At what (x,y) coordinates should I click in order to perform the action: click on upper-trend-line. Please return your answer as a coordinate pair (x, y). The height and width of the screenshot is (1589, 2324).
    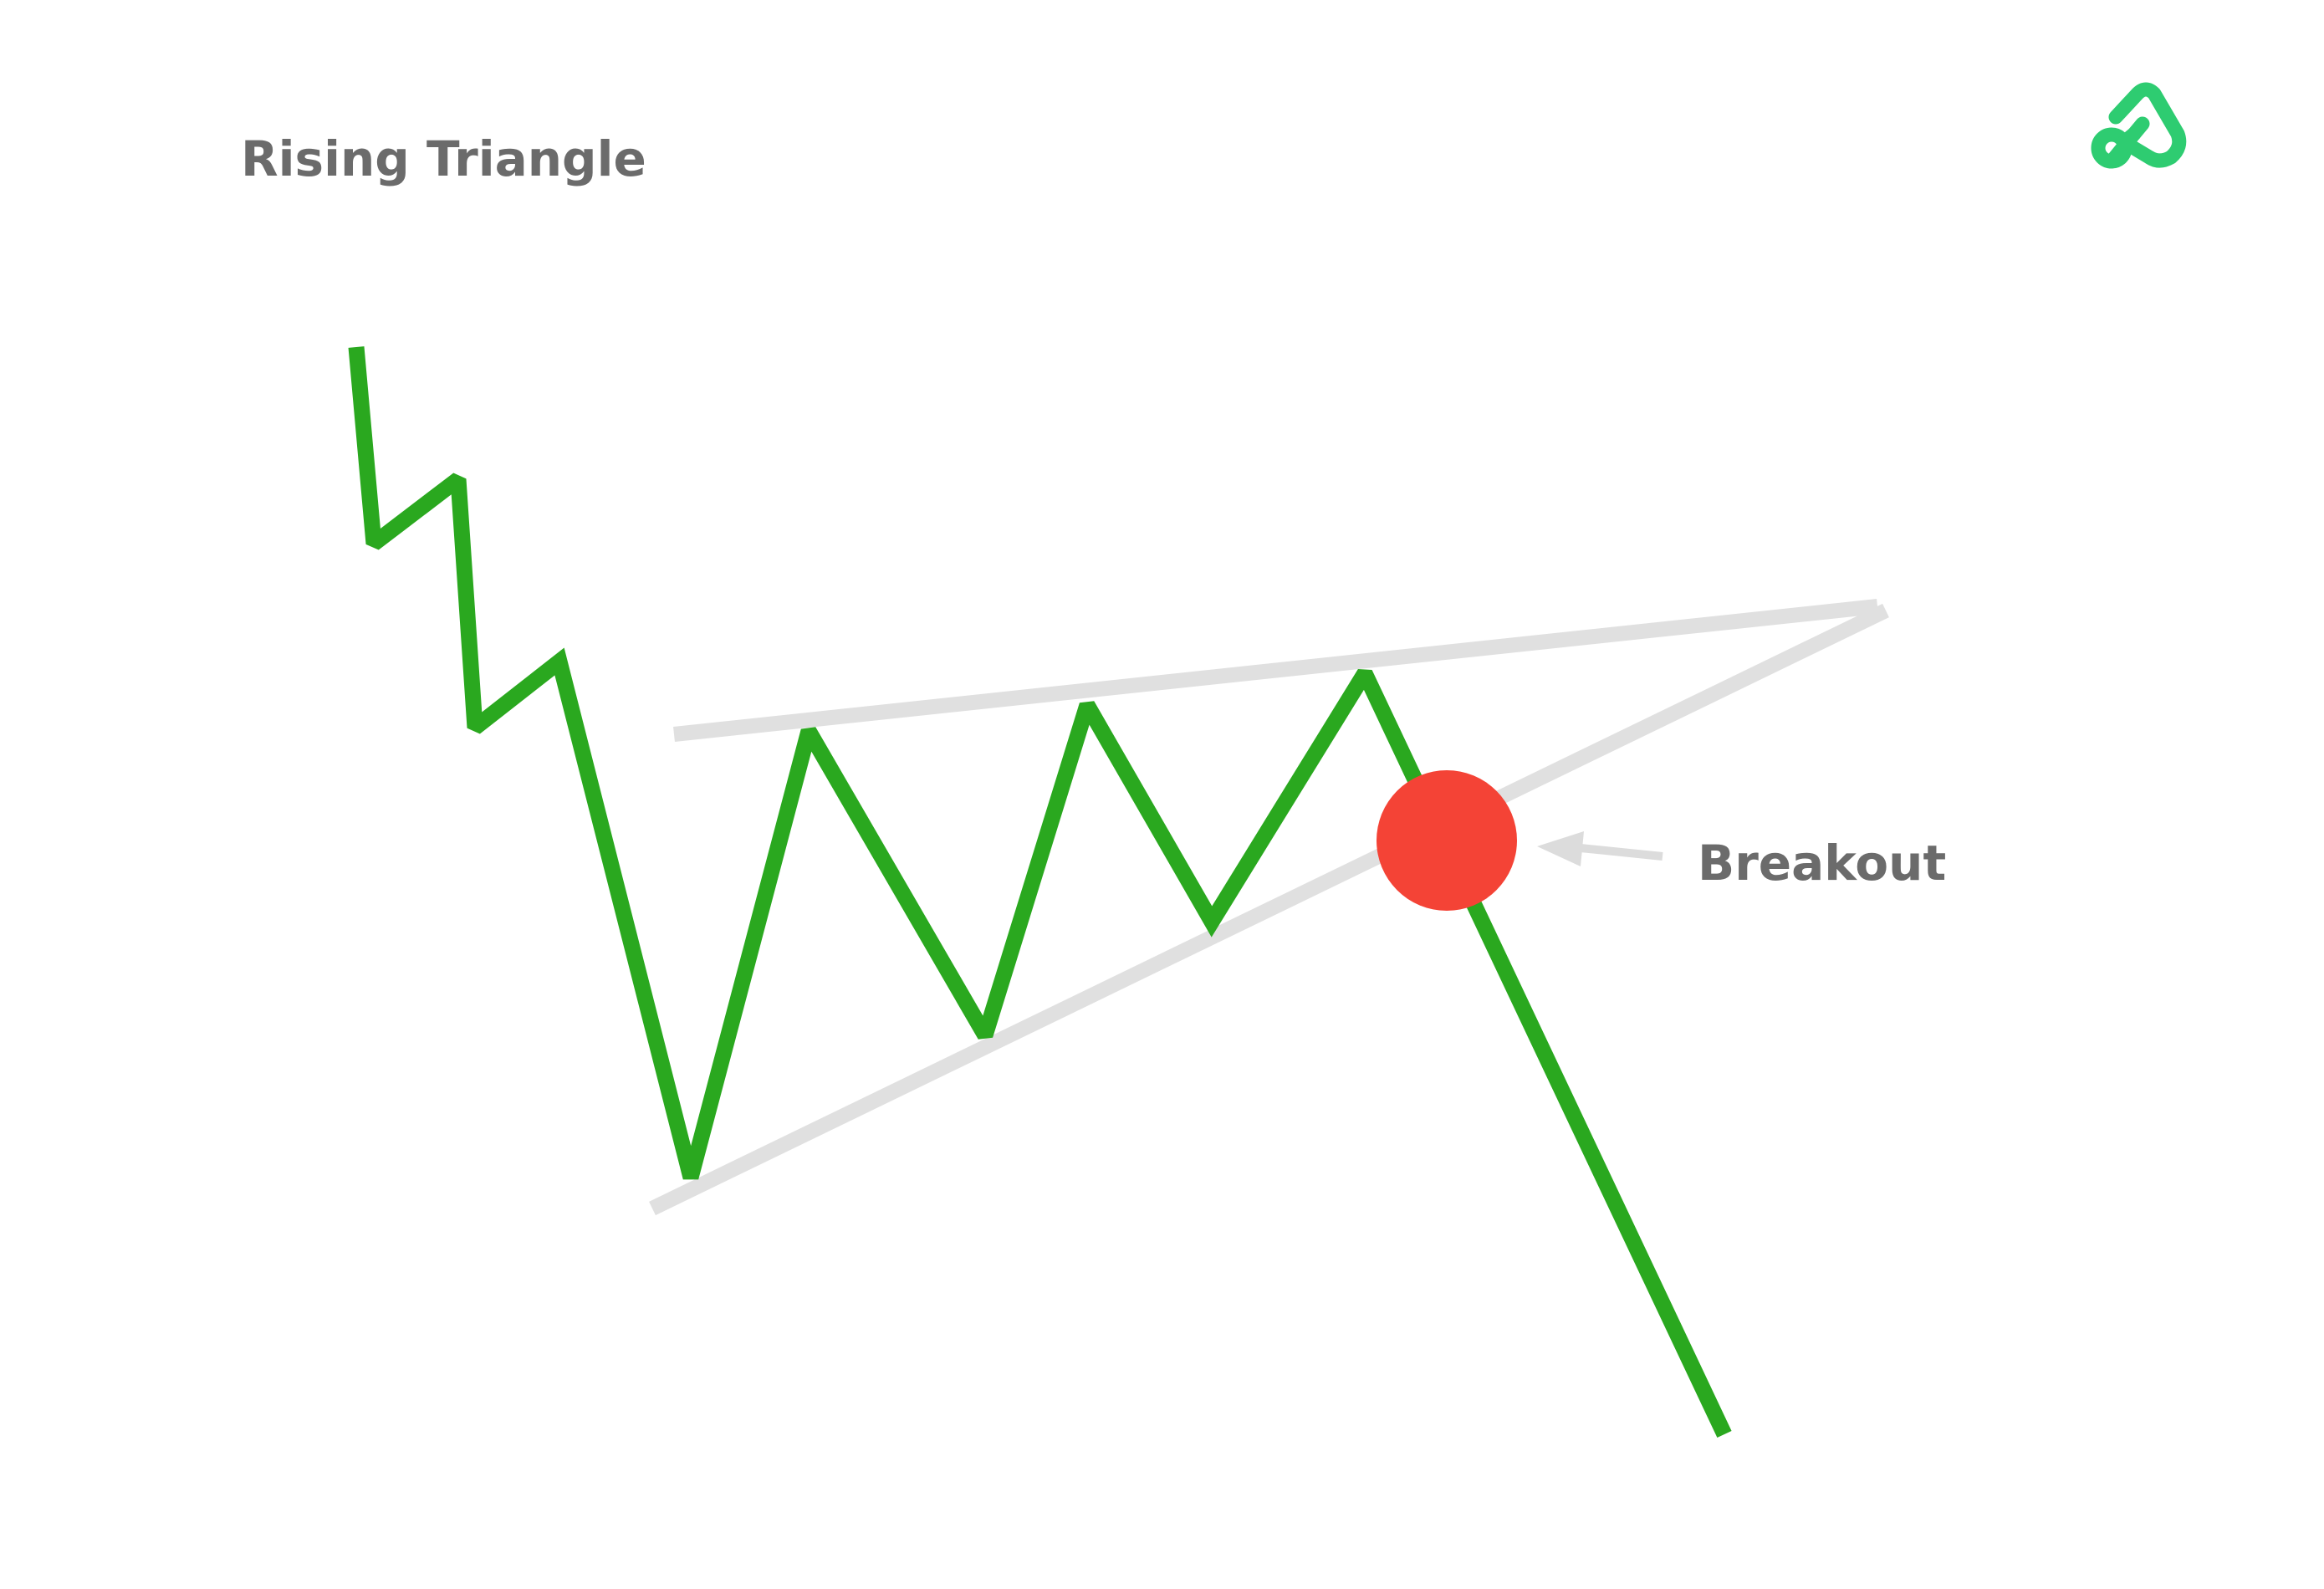
    Looking at the image, I should click on (1275, 670).